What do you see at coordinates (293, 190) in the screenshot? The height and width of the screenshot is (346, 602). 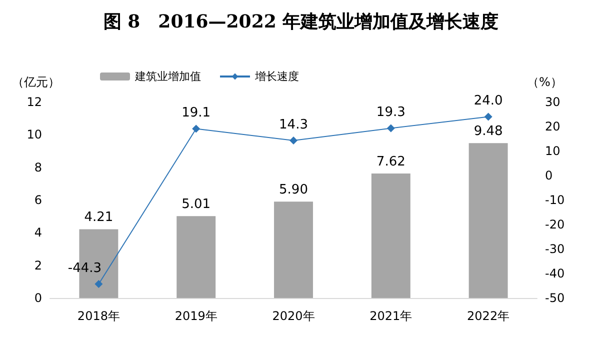 I see `data-label: 5.90` at bounding box center [293, 190].